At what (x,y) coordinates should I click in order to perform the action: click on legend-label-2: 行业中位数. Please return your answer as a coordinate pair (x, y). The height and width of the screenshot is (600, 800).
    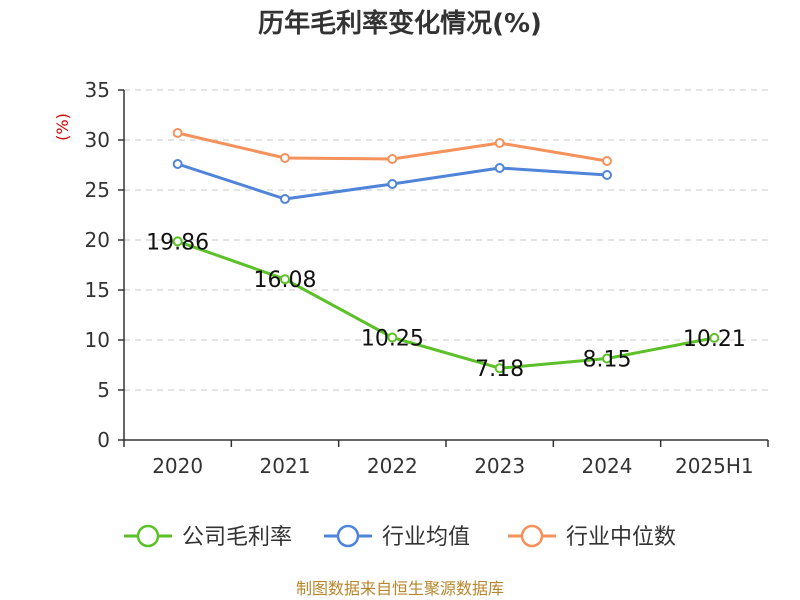
    Looking at the image, I should click on (621, 537).